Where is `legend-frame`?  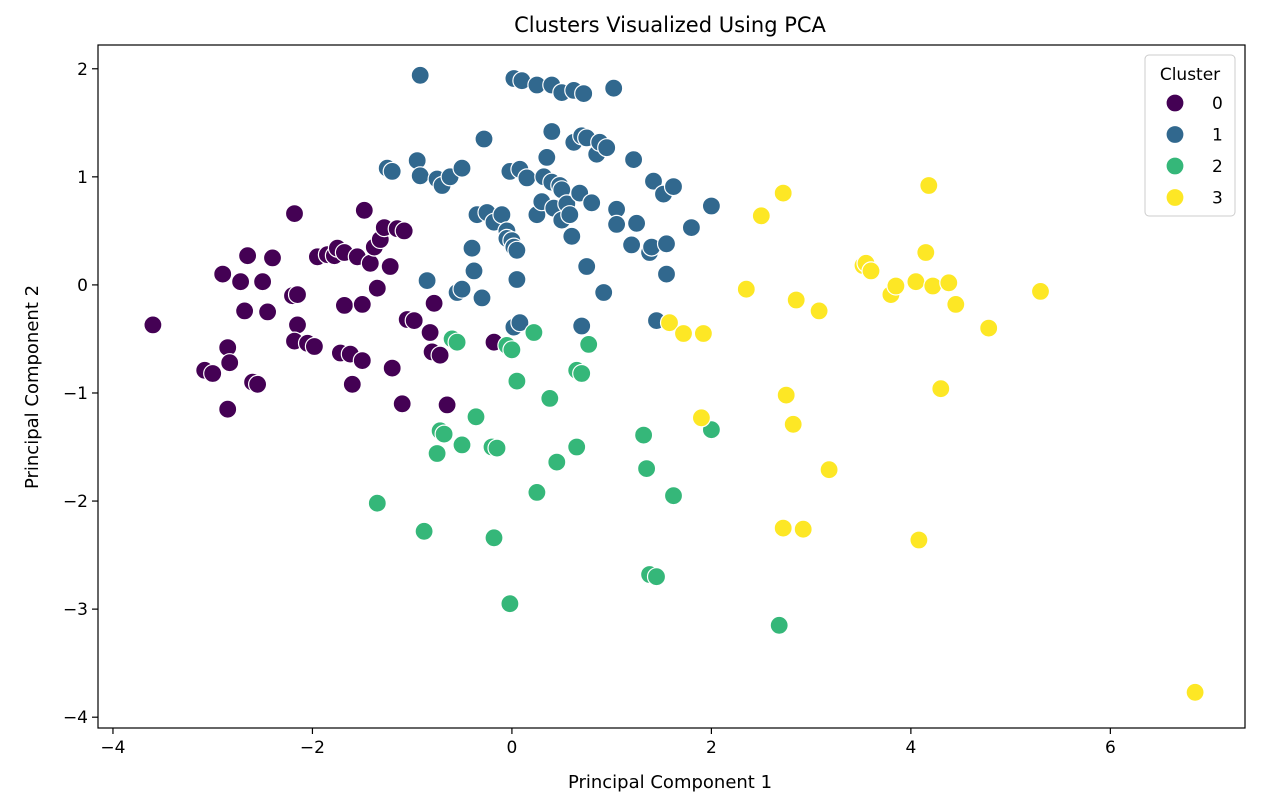
legend-frame is located at coordinates (1190, 135).